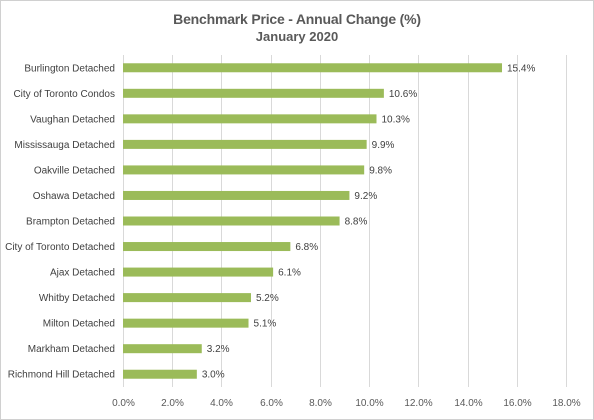 This screenshot has width=594, height=420. What do you see at coordinates (82, 273) in the screenshot?
I see `category-label: Ajax Detached` at bounding box center [82, 273].